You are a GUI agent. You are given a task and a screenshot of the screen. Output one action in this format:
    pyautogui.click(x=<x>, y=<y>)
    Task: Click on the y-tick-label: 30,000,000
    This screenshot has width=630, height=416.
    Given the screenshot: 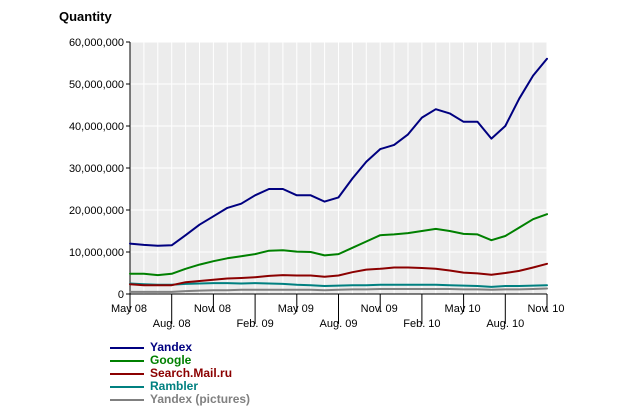 What is the action you would take?
    pyautogui.click(x=96, y=169)
    